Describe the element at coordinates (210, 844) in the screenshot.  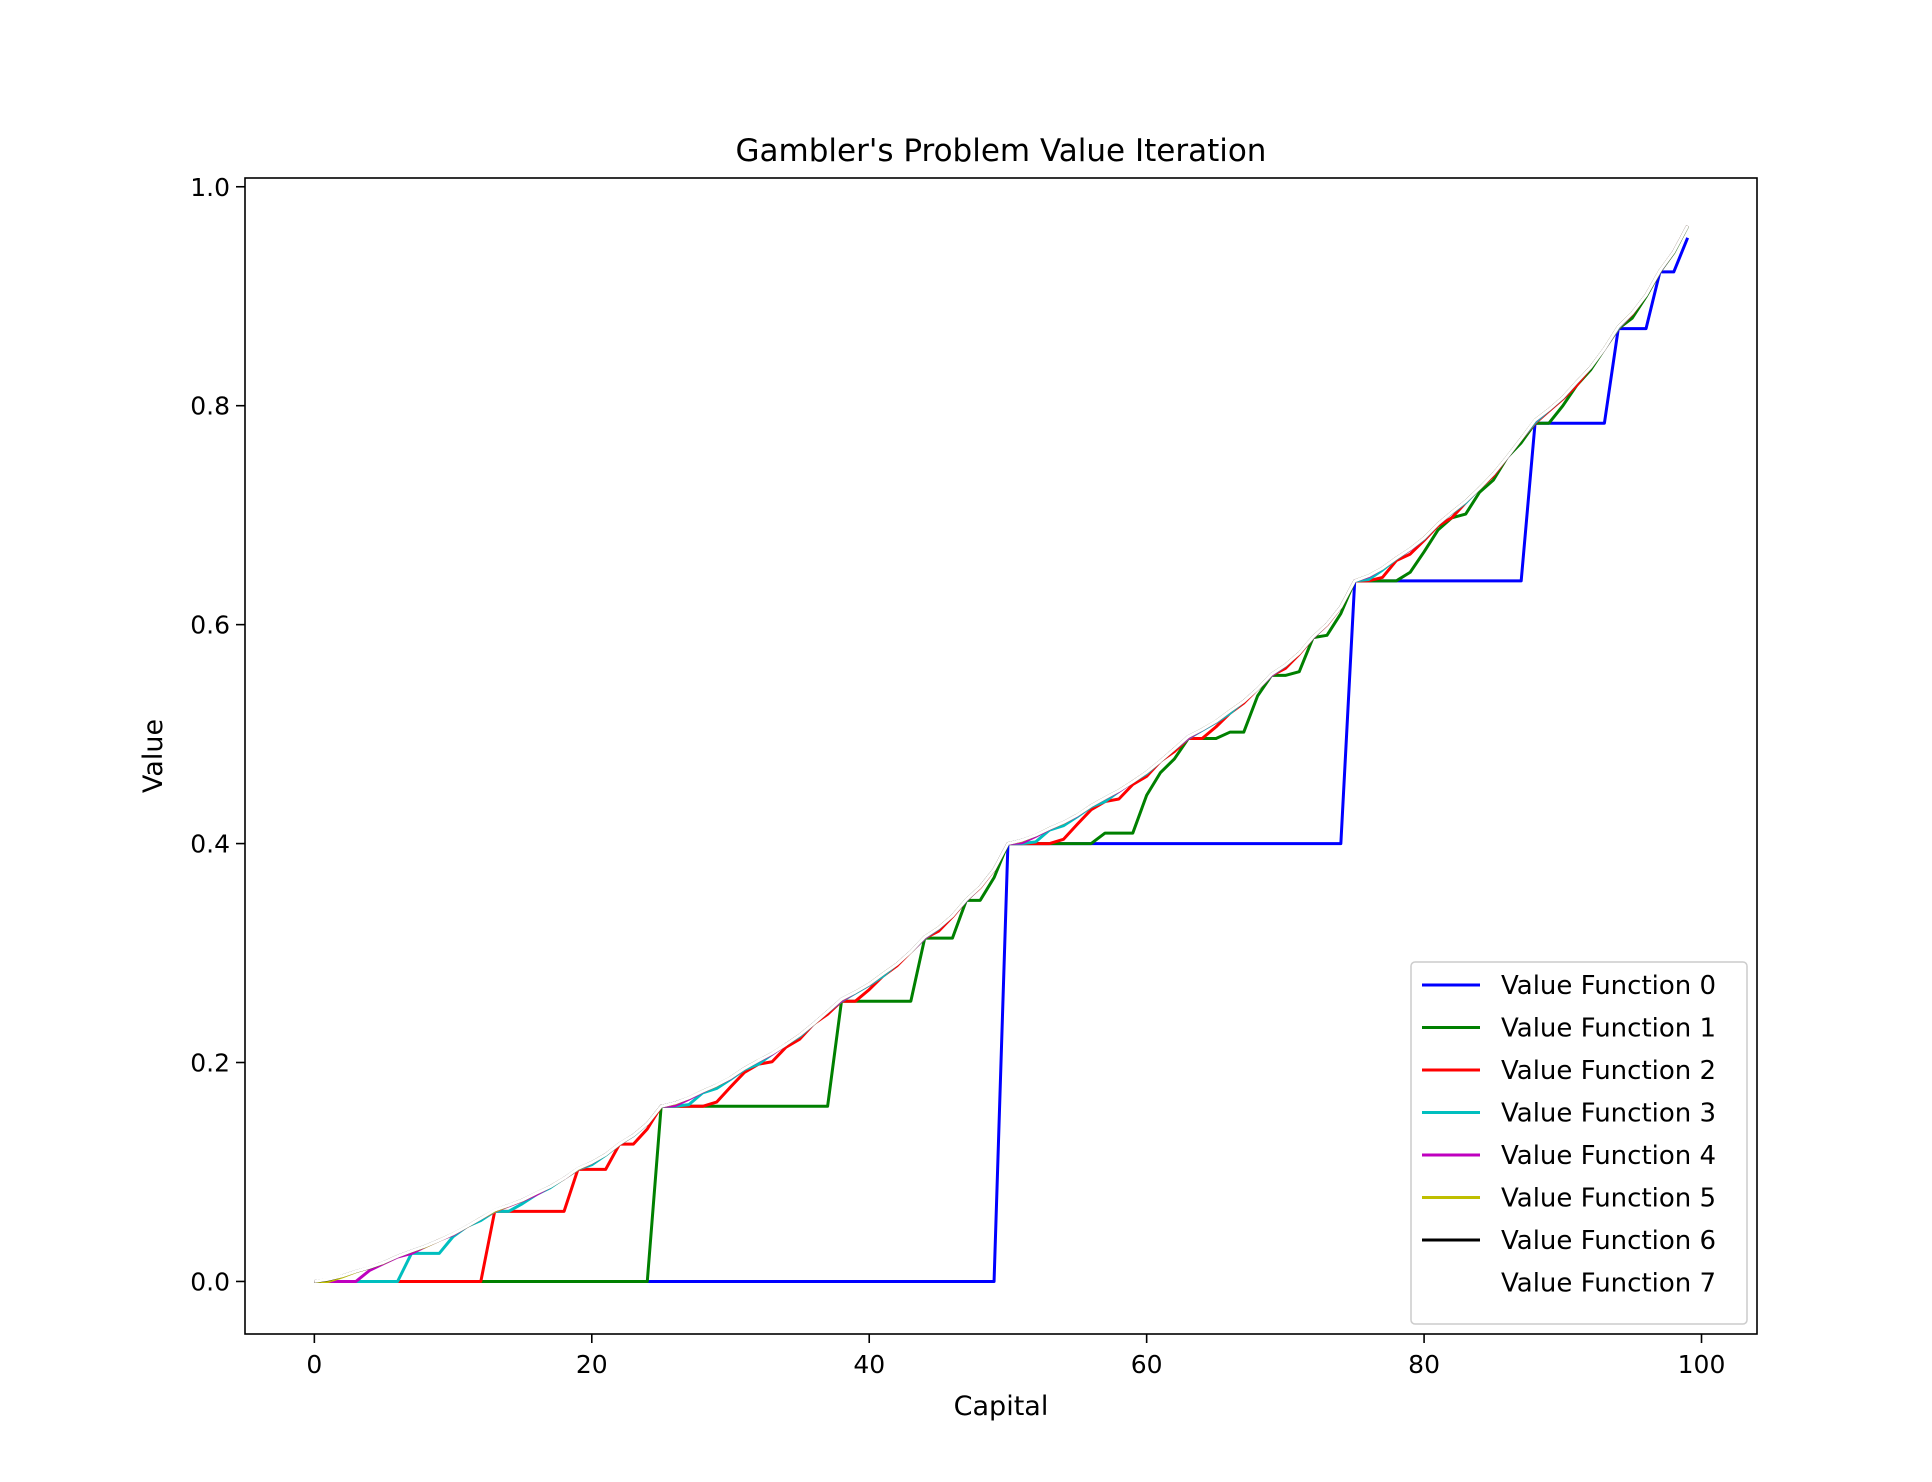
I see `y-tick-label: 0.4` at that location.